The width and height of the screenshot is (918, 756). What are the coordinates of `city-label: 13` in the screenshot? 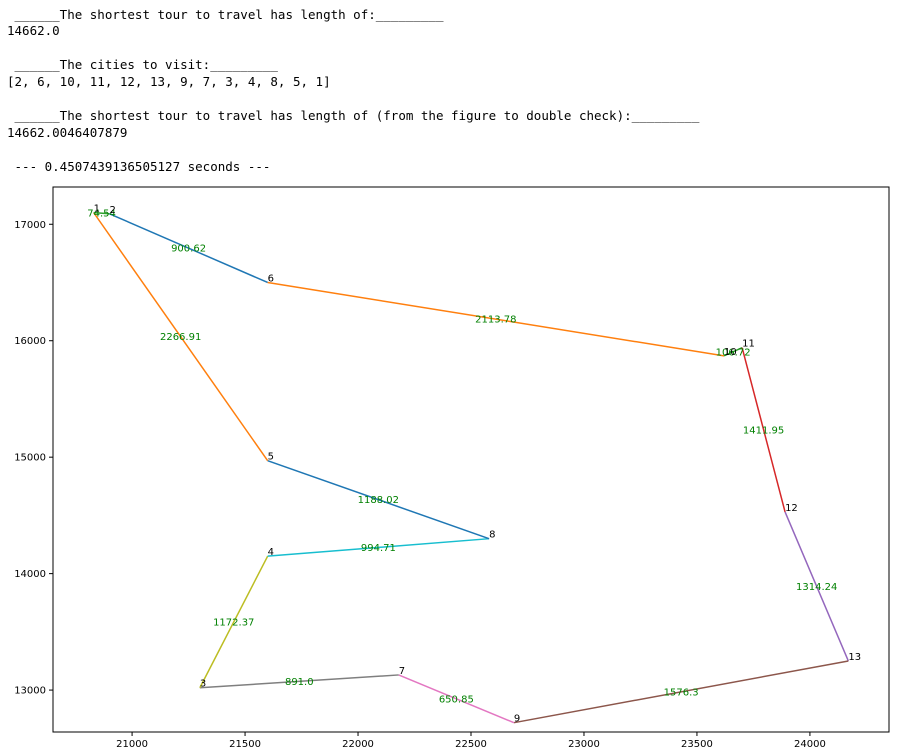 It's located at (854, 657).